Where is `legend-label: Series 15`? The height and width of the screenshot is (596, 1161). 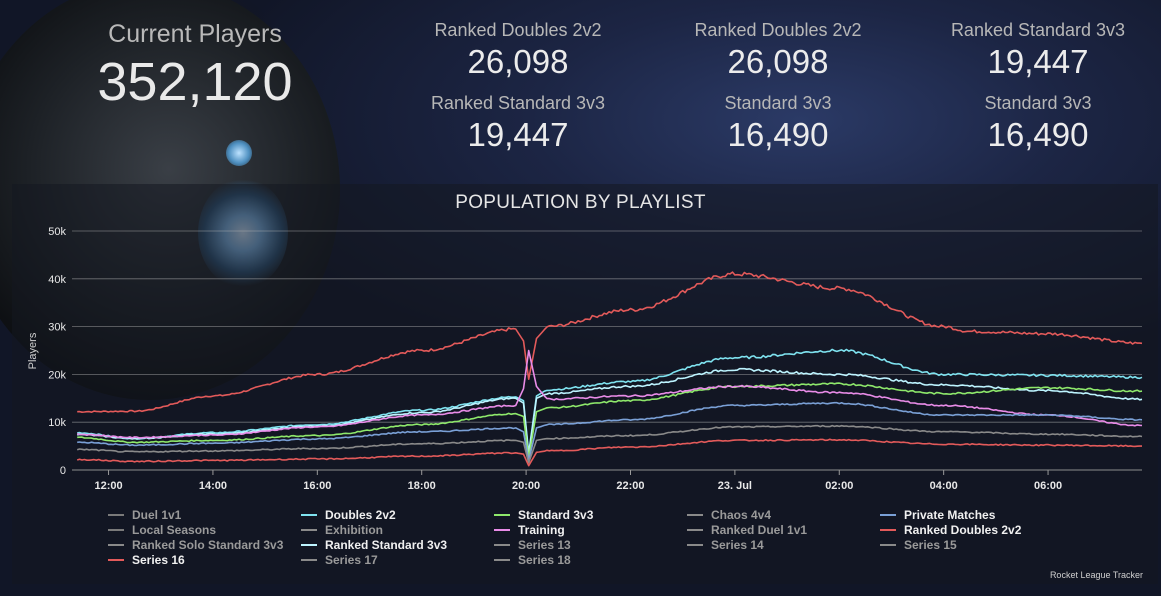
legend-label: Series 15 is located at coordinates (930, 545).